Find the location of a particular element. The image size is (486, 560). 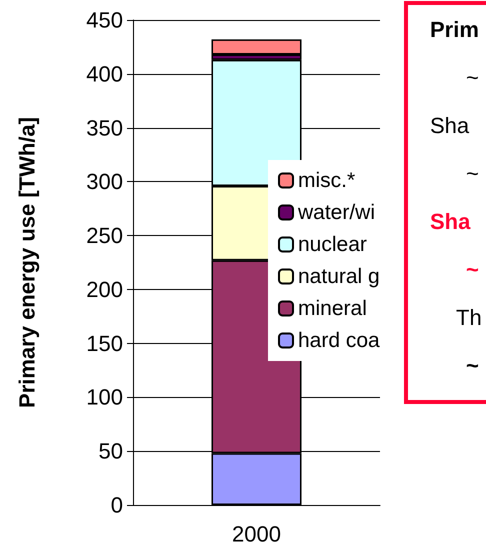

legend-label: hard coa is located at coordinates (339, 340).